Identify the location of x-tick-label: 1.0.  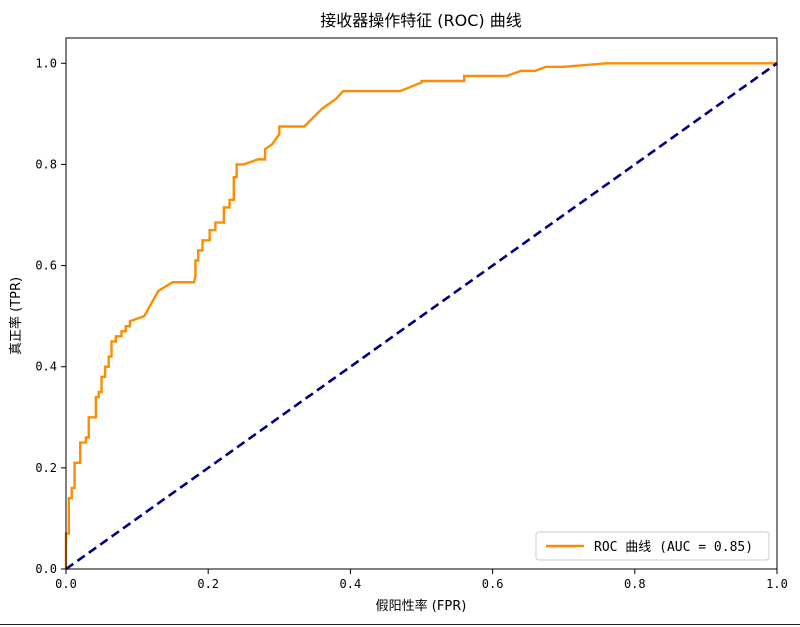
(777, 584).